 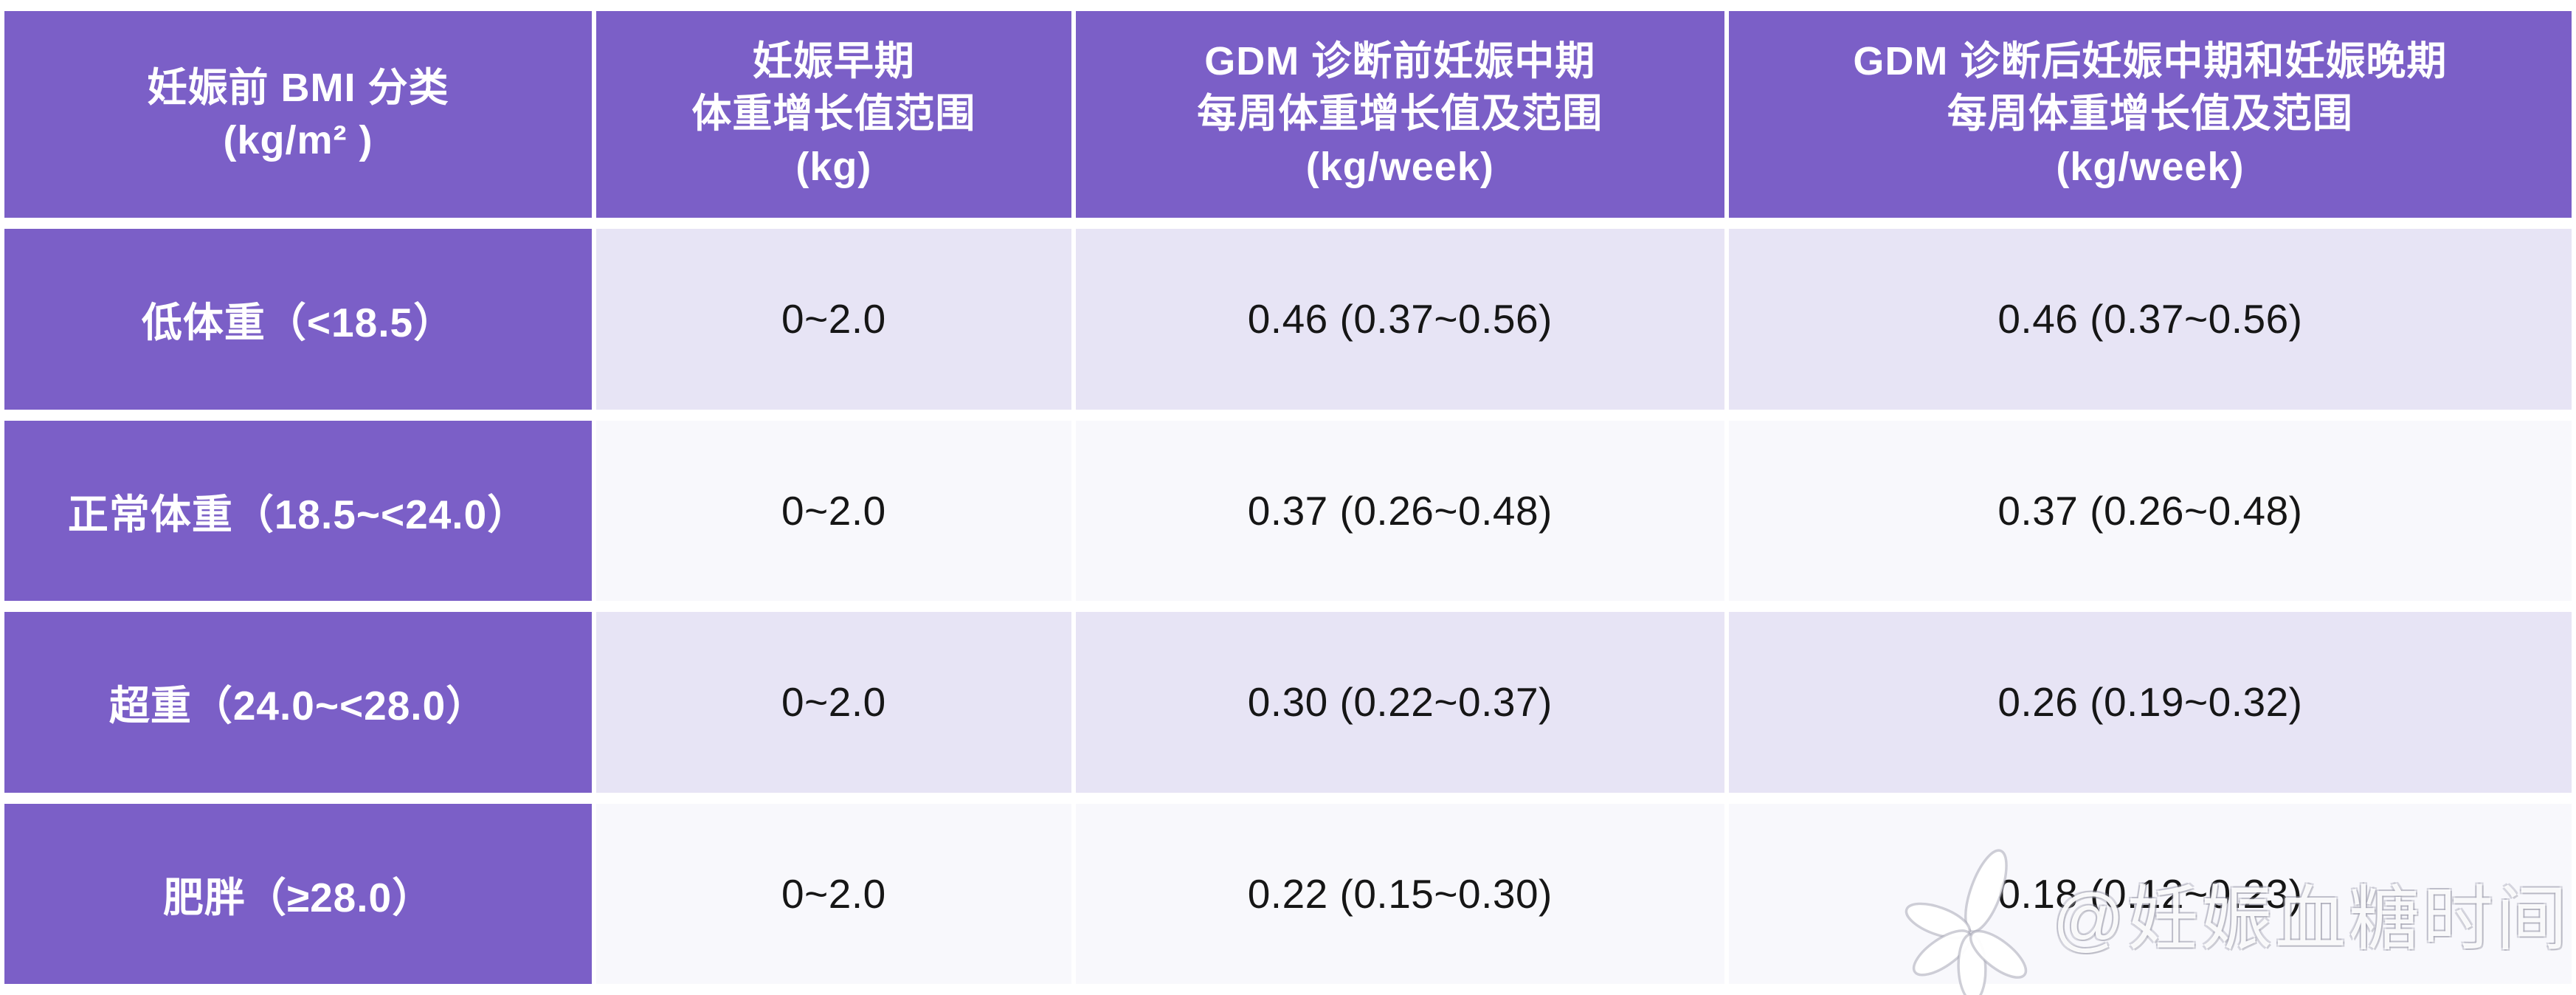 What do you see at coordinates (298, 702) in the screenshot?
I see `row-label: 超重（24.0~<28.0）` at bounding box center [298, 702].